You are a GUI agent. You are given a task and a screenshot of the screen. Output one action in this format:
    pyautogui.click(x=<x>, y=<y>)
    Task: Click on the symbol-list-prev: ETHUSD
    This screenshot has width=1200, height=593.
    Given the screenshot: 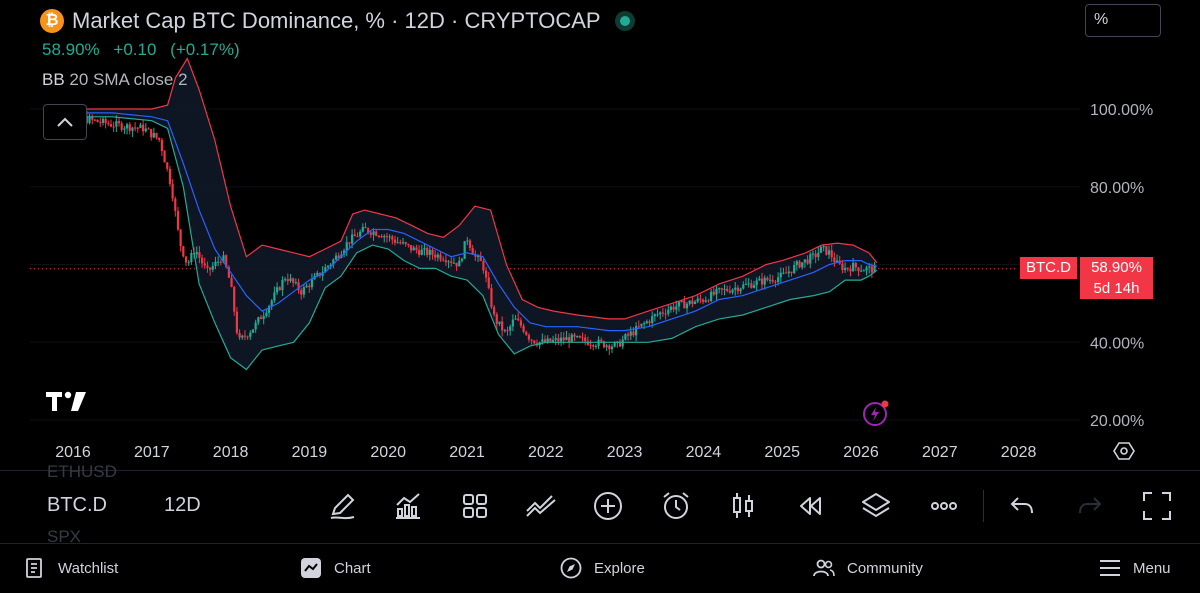 What is the action you would take?
    pyautogui.click(x=82, y=471)
    